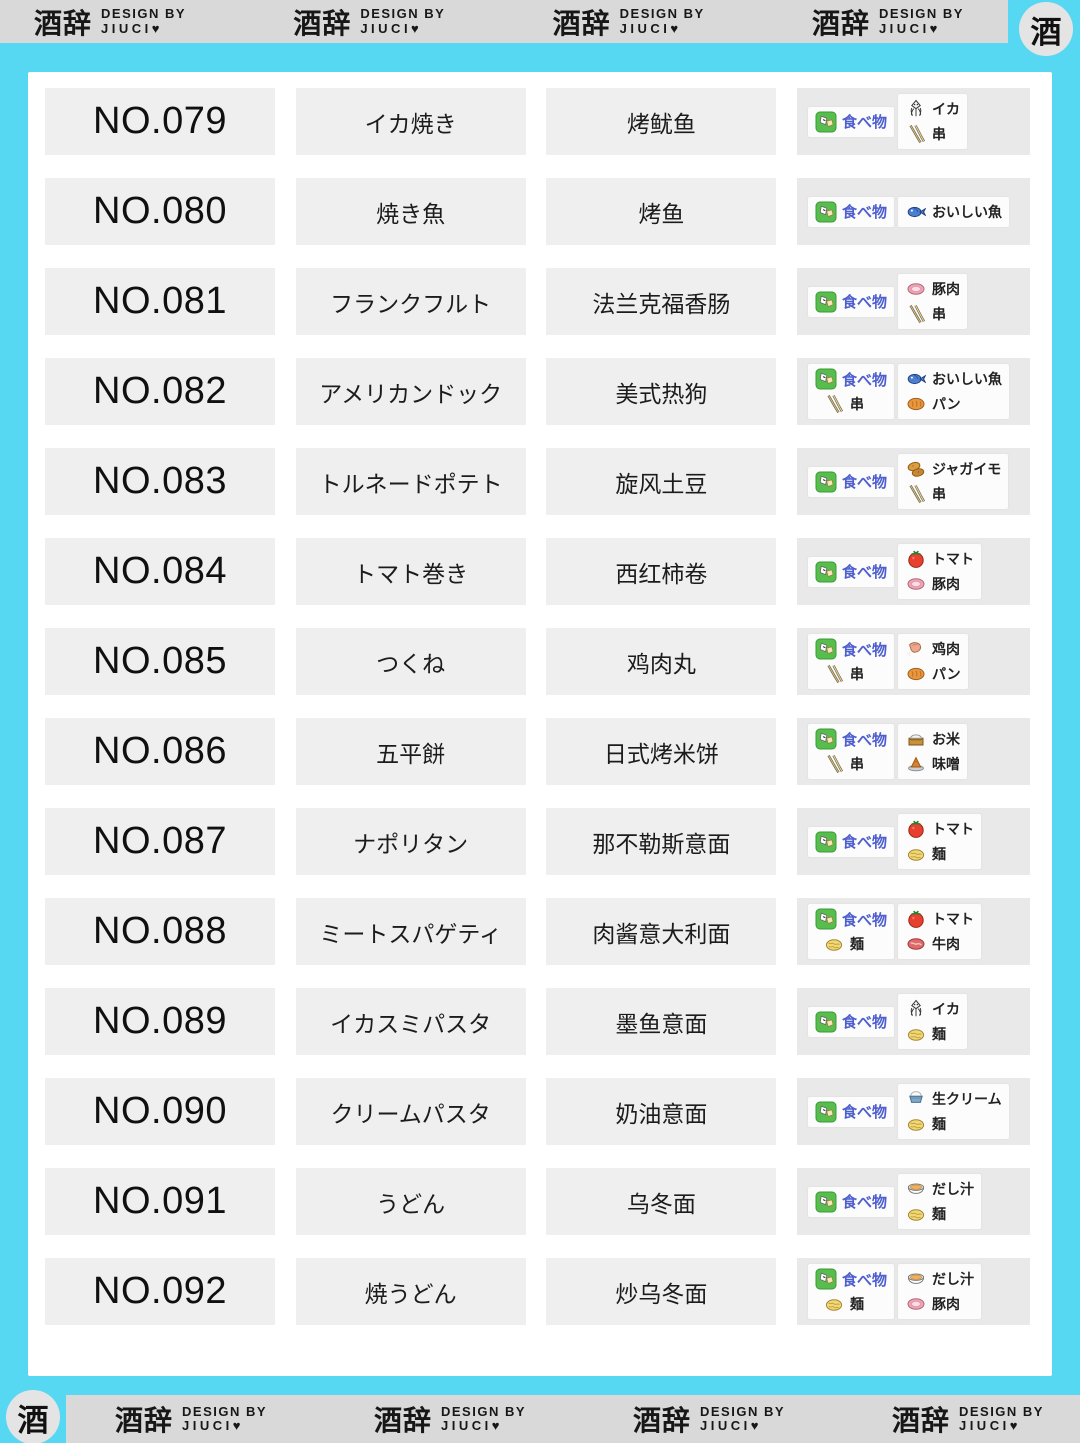  I want to click on recipe-ingredient-tags: 食べ物 だし汁麺, so click(913, 1201).